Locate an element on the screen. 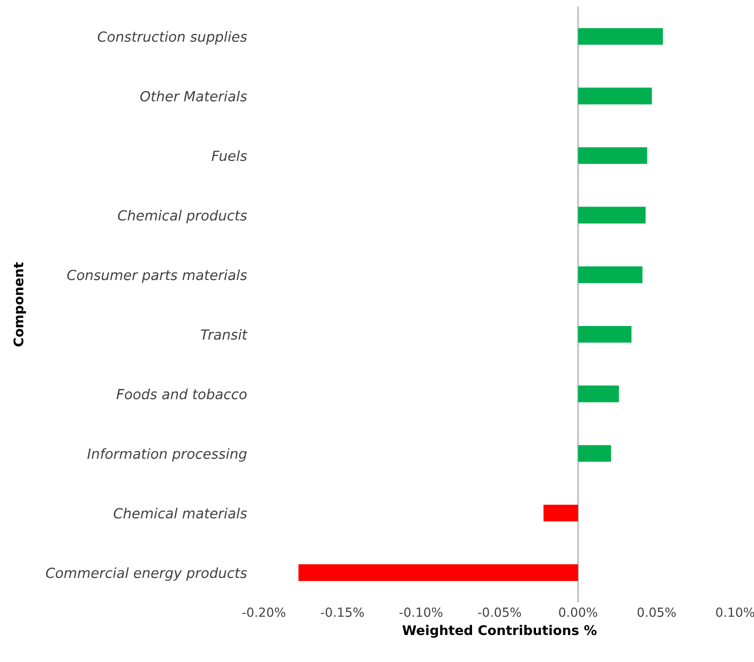 The height and width of the screenshot is (662, 754). y-tick-label: Chemical products is located at coordinates (182, 217).